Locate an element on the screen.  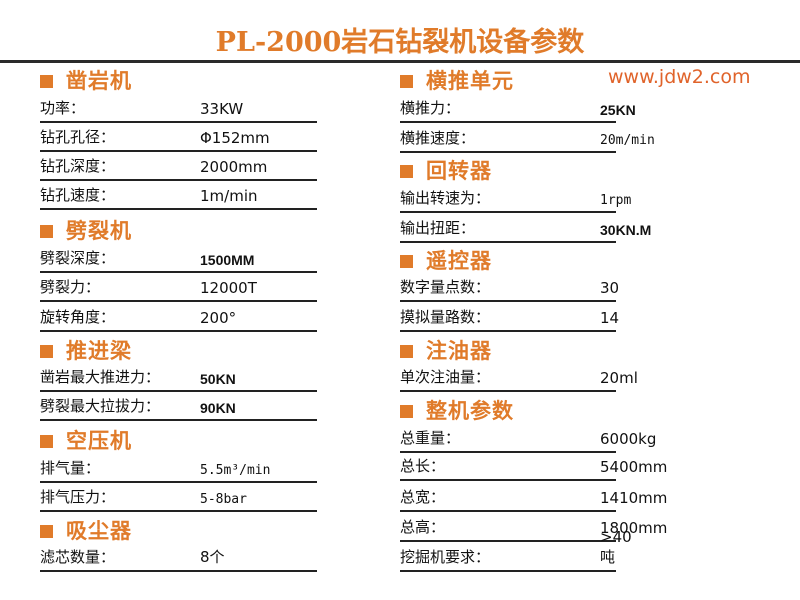
spec-value: 12000T is located at coordinates (228, 288).